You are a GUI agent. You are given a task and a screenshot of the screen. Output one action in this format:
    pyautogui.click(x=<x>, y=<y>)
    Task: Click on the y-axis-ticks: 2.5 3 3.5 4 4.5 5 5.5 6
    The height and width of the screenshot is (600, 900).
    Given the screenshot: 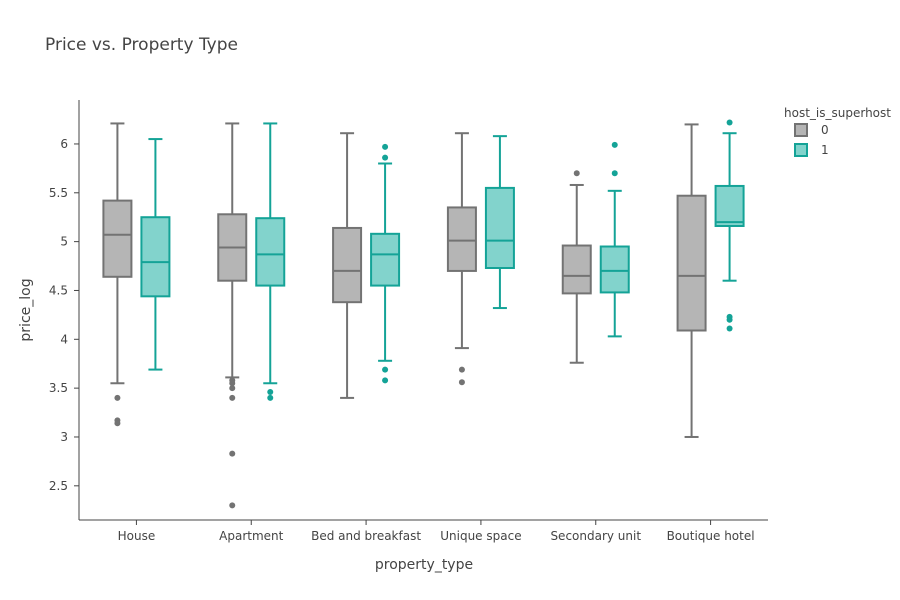 What is the action you would take?
    pyautogui.click(x=64, y=315)
    